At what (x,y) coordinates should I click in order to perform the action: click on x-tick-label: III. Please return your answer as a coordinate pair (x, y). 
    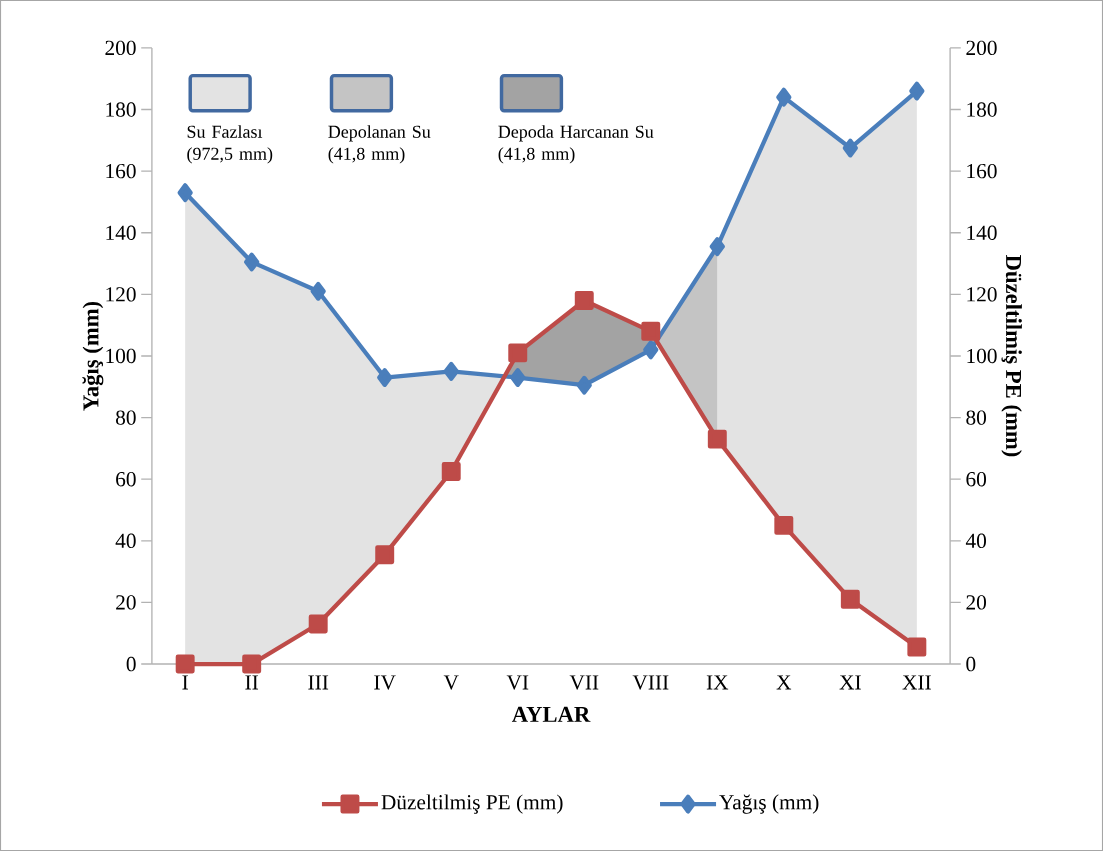
    Looking at the image, I should click on (318, 682).